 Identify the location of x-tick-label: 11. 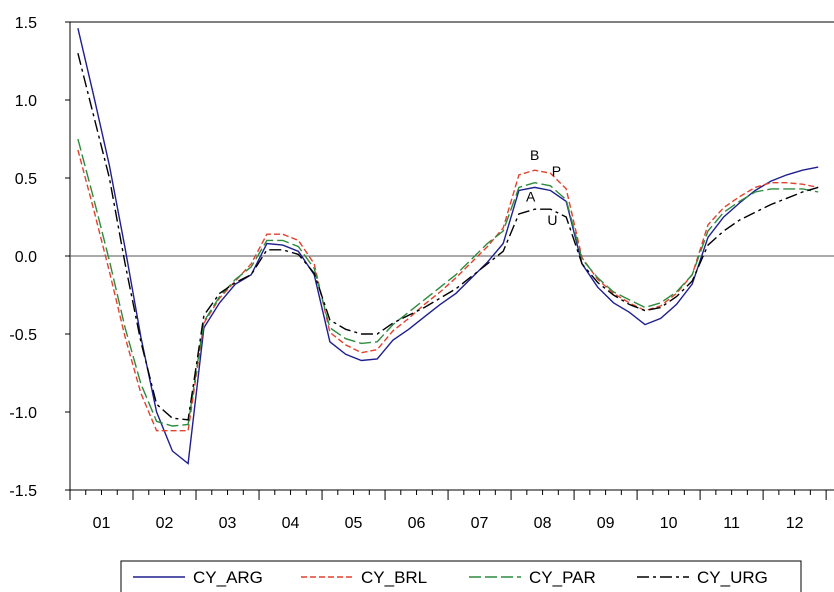
(731, 523).